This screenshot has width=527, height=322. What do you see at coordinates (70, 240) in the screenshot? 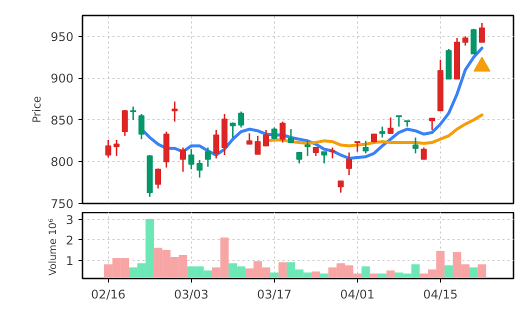
I see `y-tick-label: 2` at bounding box center [70, 240].